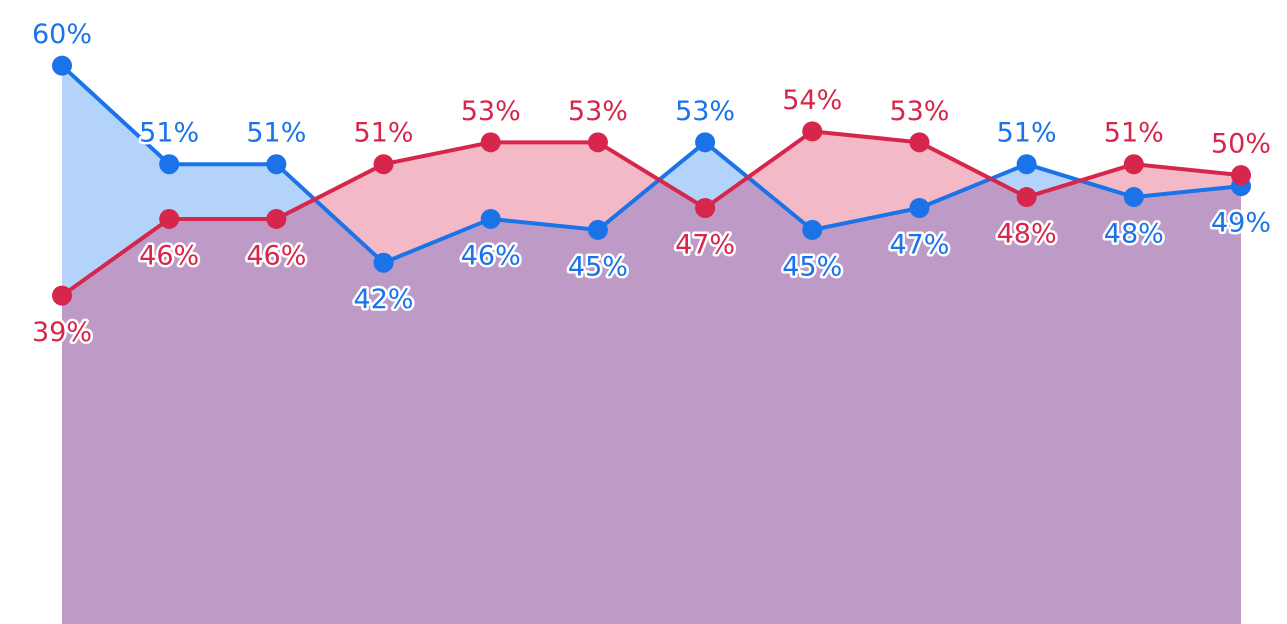 The height and width of the screenshot is (624, 1287). Describe the element at coordinates (1241, 144) in the screenshot. I see `data-label: 50%` at that location.